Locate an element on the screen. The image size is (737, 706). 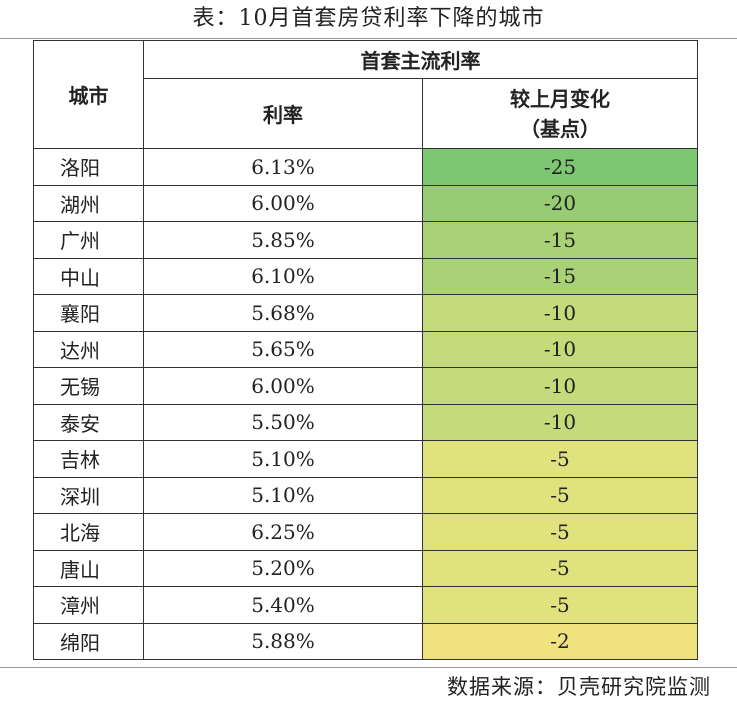
change-cell: -25 is located at coordinates (560, 167).